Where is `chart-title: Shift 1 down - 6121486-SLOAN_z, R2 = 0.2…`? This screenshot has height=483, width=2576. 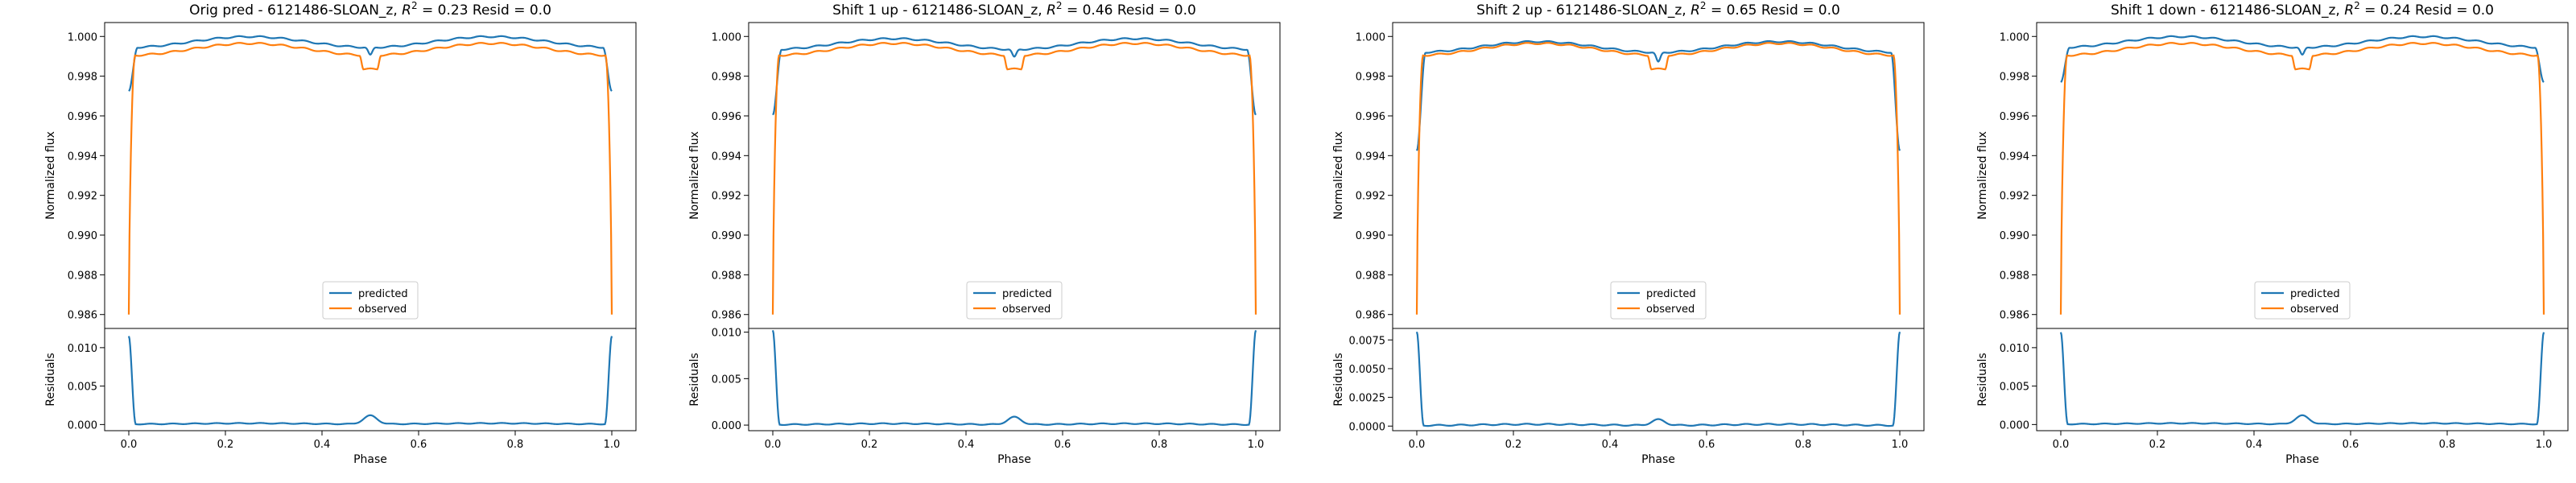 chart-title: Shift 1 down - 6121486-SLOAN_z, R2 = 0.2… is located at coordinates (2302, 9).